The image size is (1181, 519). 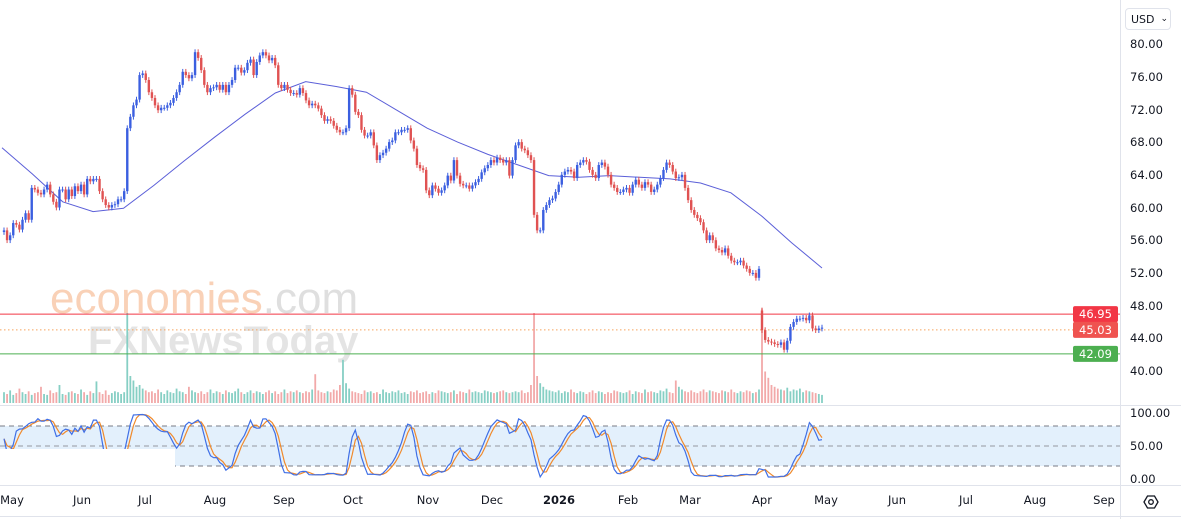 I want to click on price-label-text: 45.03, so click(x=1095, y=330).